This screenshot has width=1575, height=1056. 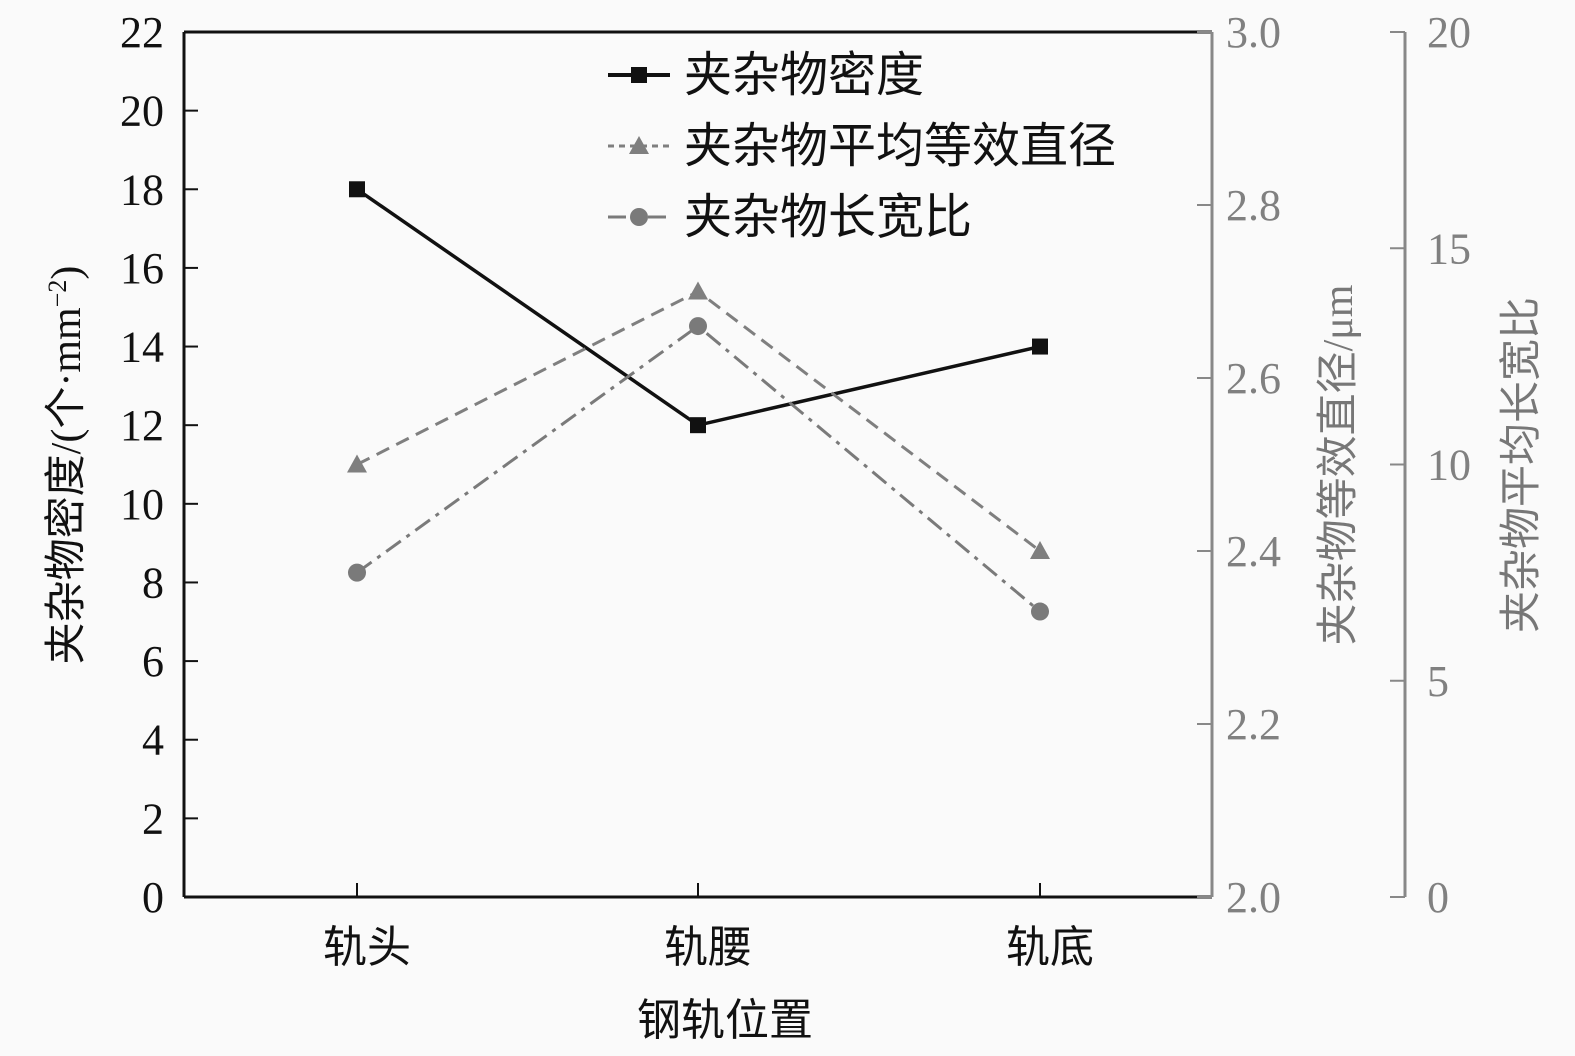 I want to click on right1-tick-label: 2.6, so click(x=1253, y=378).